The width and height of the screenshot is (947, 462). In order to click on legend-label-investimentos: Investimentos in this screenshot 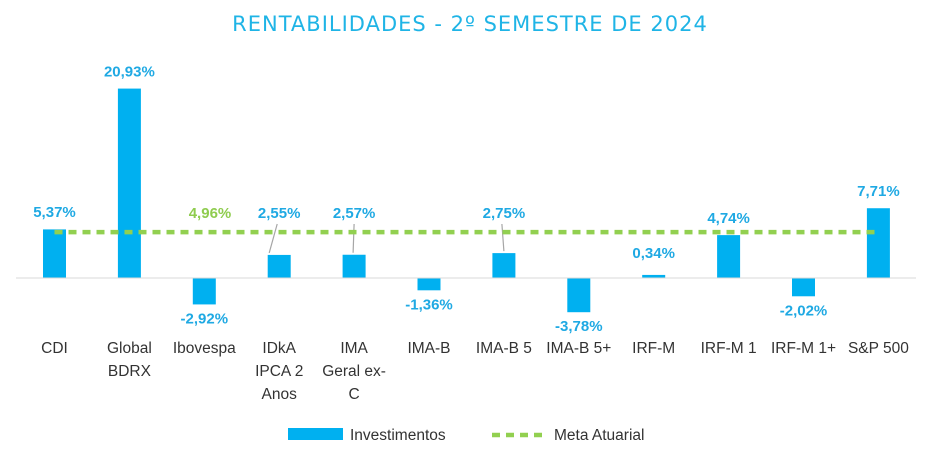, I will do `click(398, 435)`.